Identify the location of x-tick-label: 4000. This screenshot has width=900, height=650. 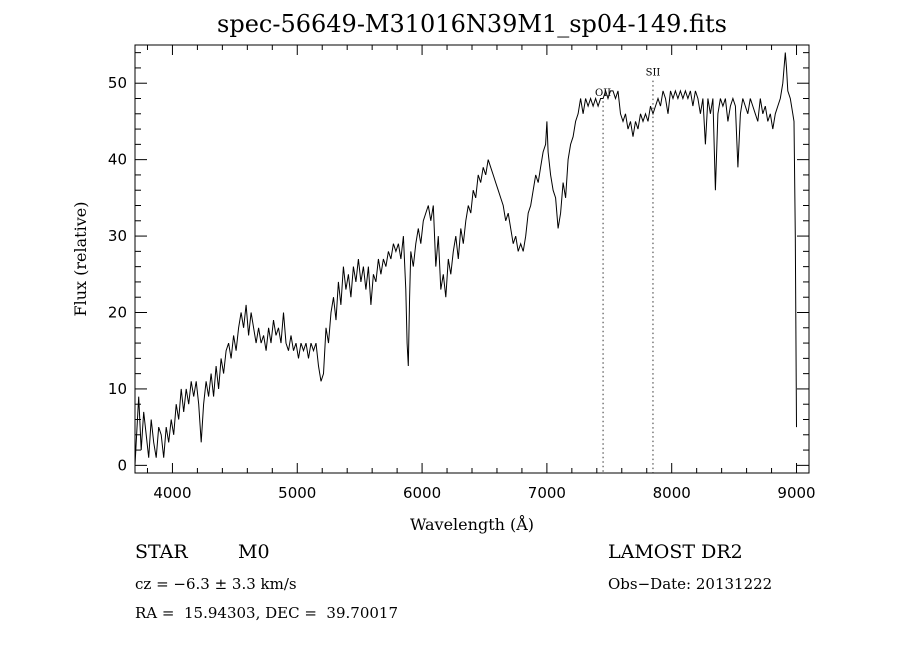
(172, 493).